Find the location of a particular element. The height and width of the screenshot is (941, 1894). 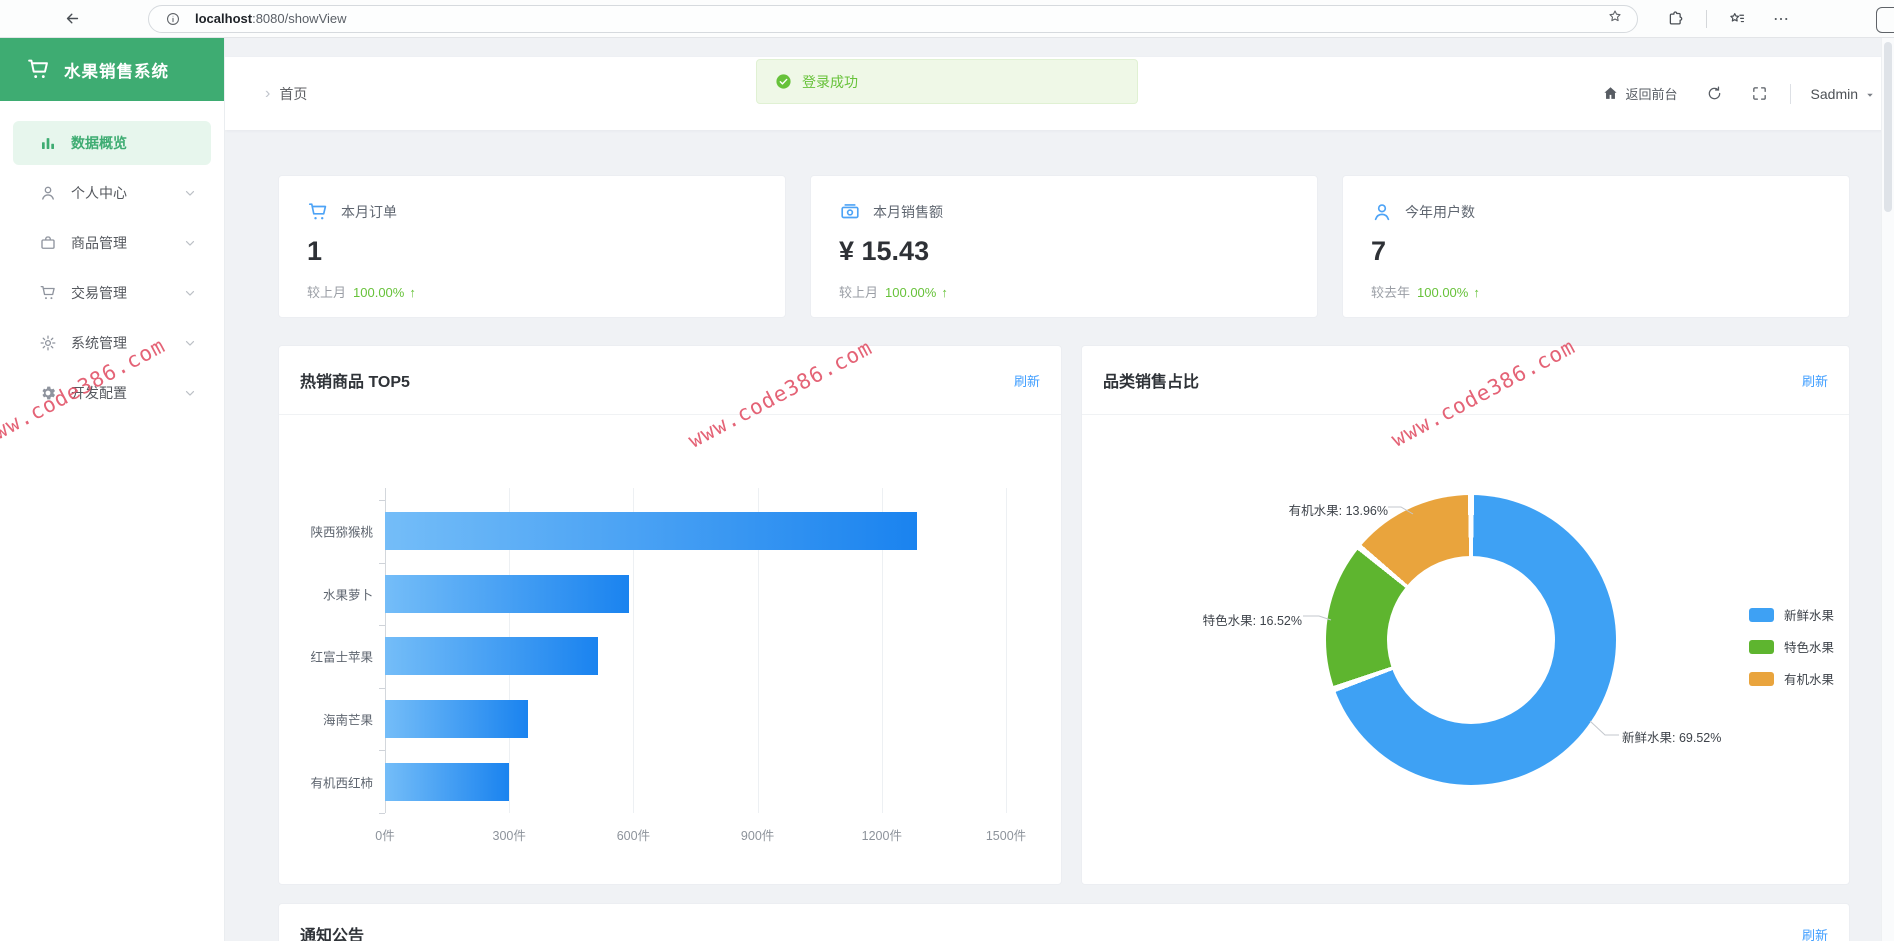

bookmark-star-icon is located at coordinates (1615, 18).